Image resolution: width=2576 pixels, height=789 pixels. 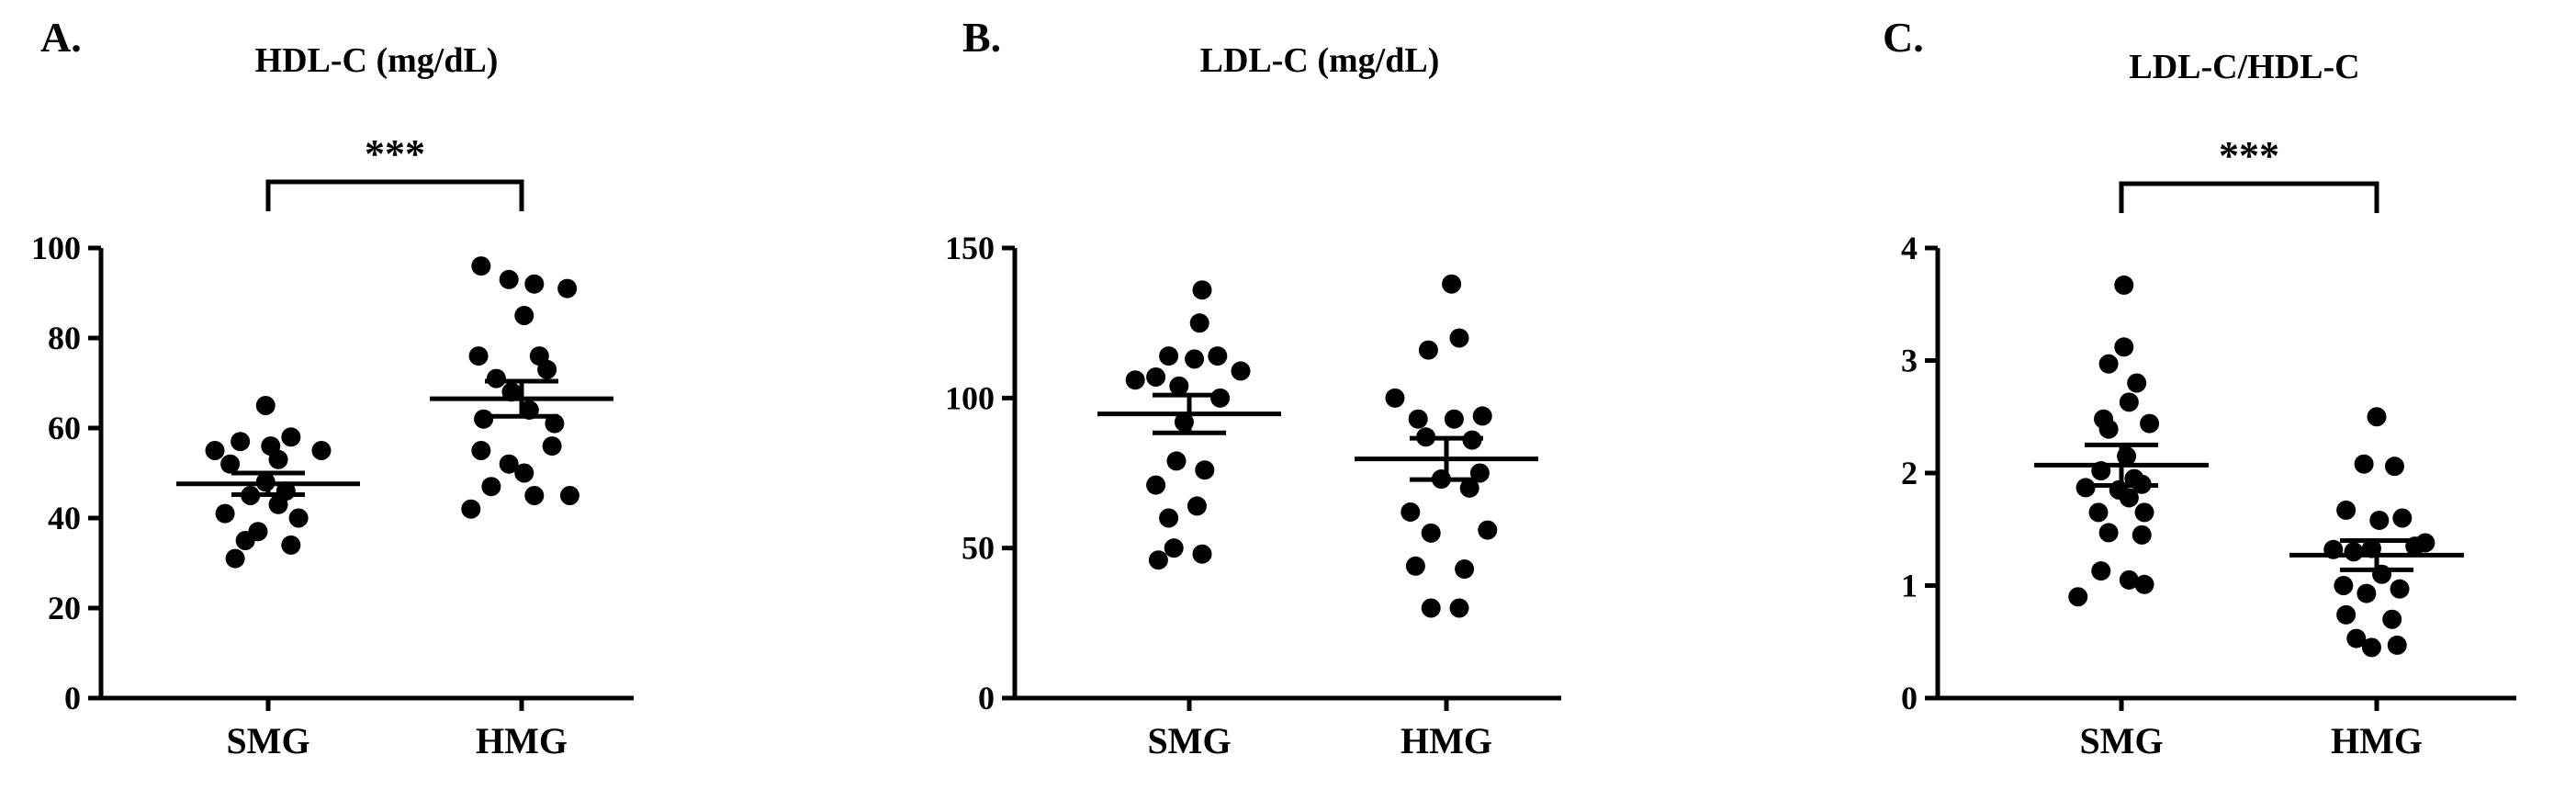 What do you see at coordinates (2244, 67) in the screenshot?
I see `panel-title-c: LDL-C/HDL-C` at bounding box center [2244, 67].